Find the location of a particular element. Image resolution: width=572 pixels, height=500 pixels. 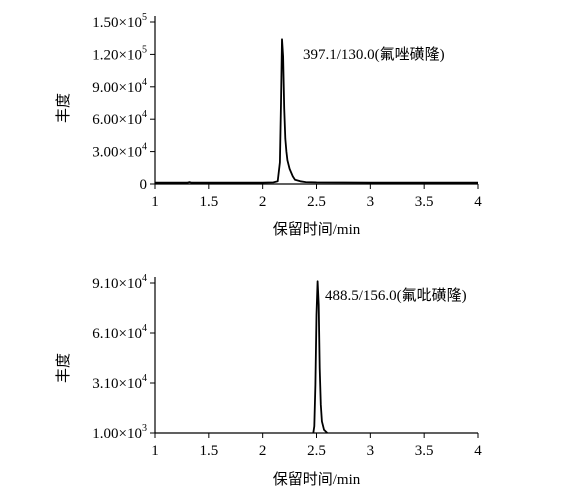

y-tick-label: 9.00×10⁴ is located at coordinates (119, 86).